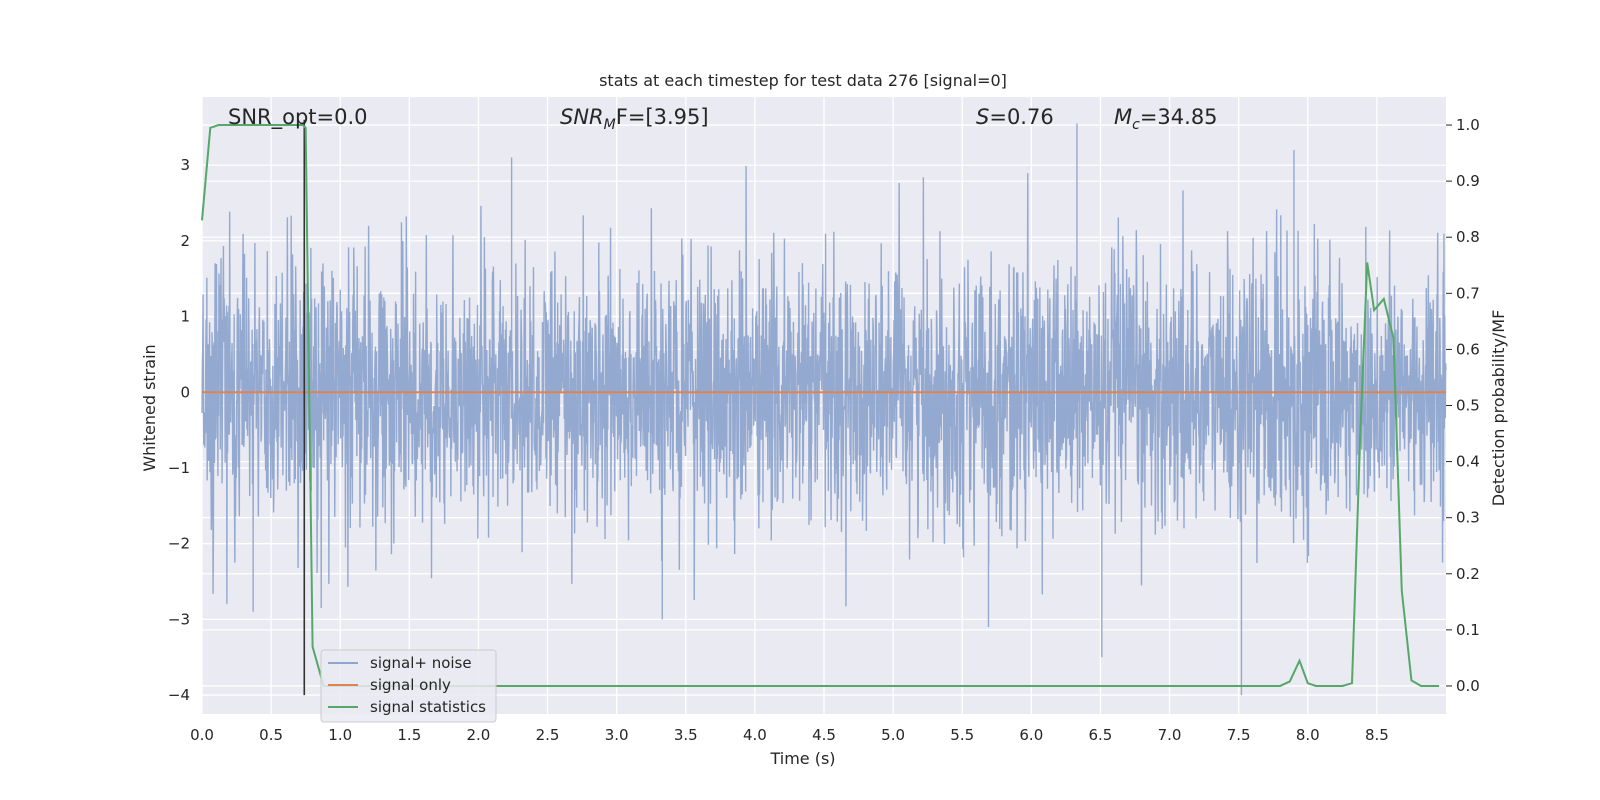 This screenshot has width=1600, height=800. Describe the element at coordinates (802, 758) in the screenshot. I see `x-axis-label: Time (s)` at that location.